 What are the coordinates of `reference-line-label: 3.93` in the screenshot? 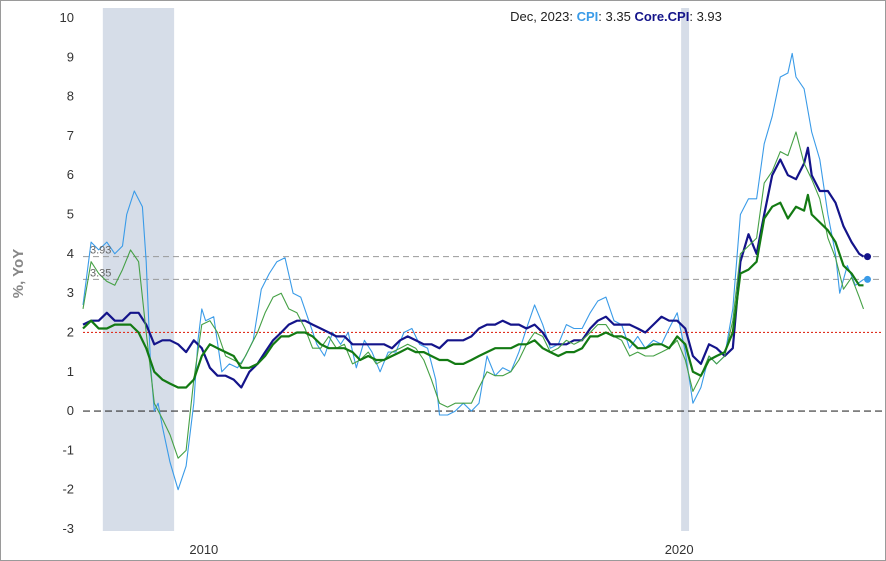 It's located at (100, 251).